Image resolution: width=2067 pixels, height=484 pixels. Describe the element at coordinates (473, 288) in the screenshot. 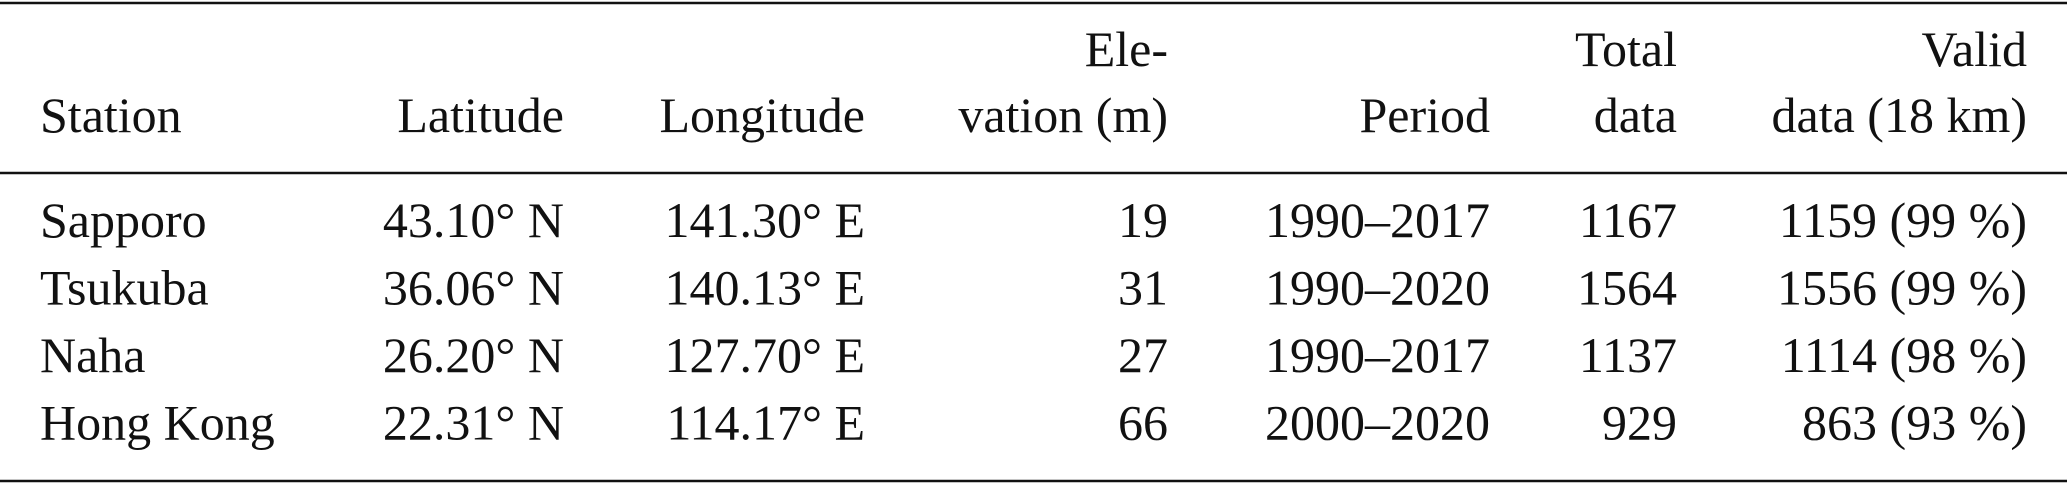

I see `table-cell: 36.06° N` at that location.